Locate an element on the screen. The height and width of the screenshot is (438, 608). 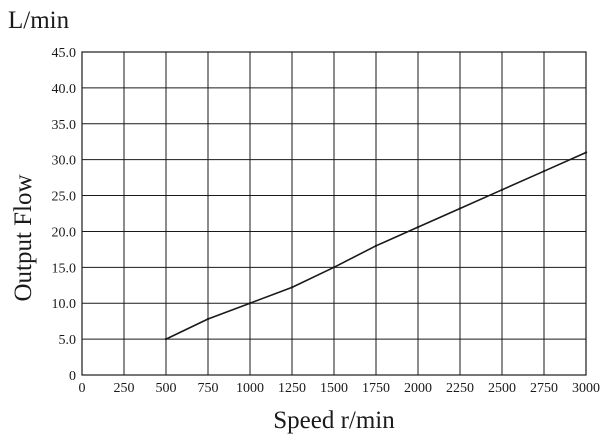
y-tick-label: 30.0 is located at coordinates (64, 161).